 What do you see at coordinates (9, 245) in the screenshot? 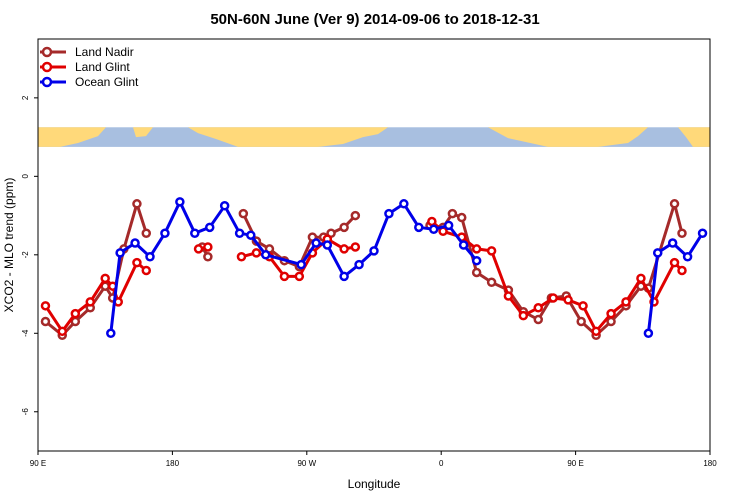
I see `y-axis-label: XCO2 - MLO trend (ppm)` at bounding box center [9, 245].